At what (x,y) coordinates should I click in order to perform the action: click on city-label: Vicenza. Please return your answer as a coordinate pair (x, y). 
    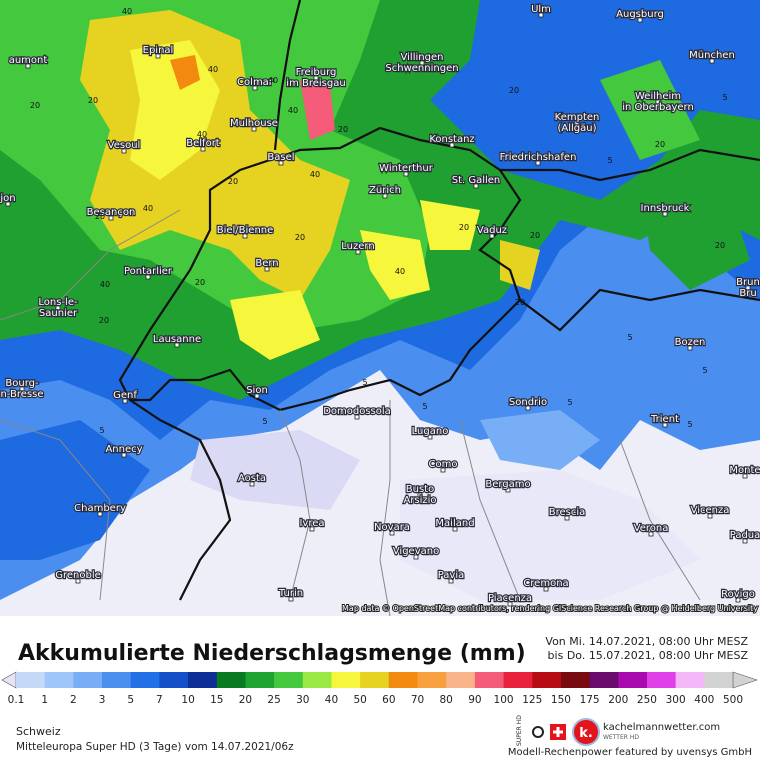
    Looking at the image, I should click on (710, 510).